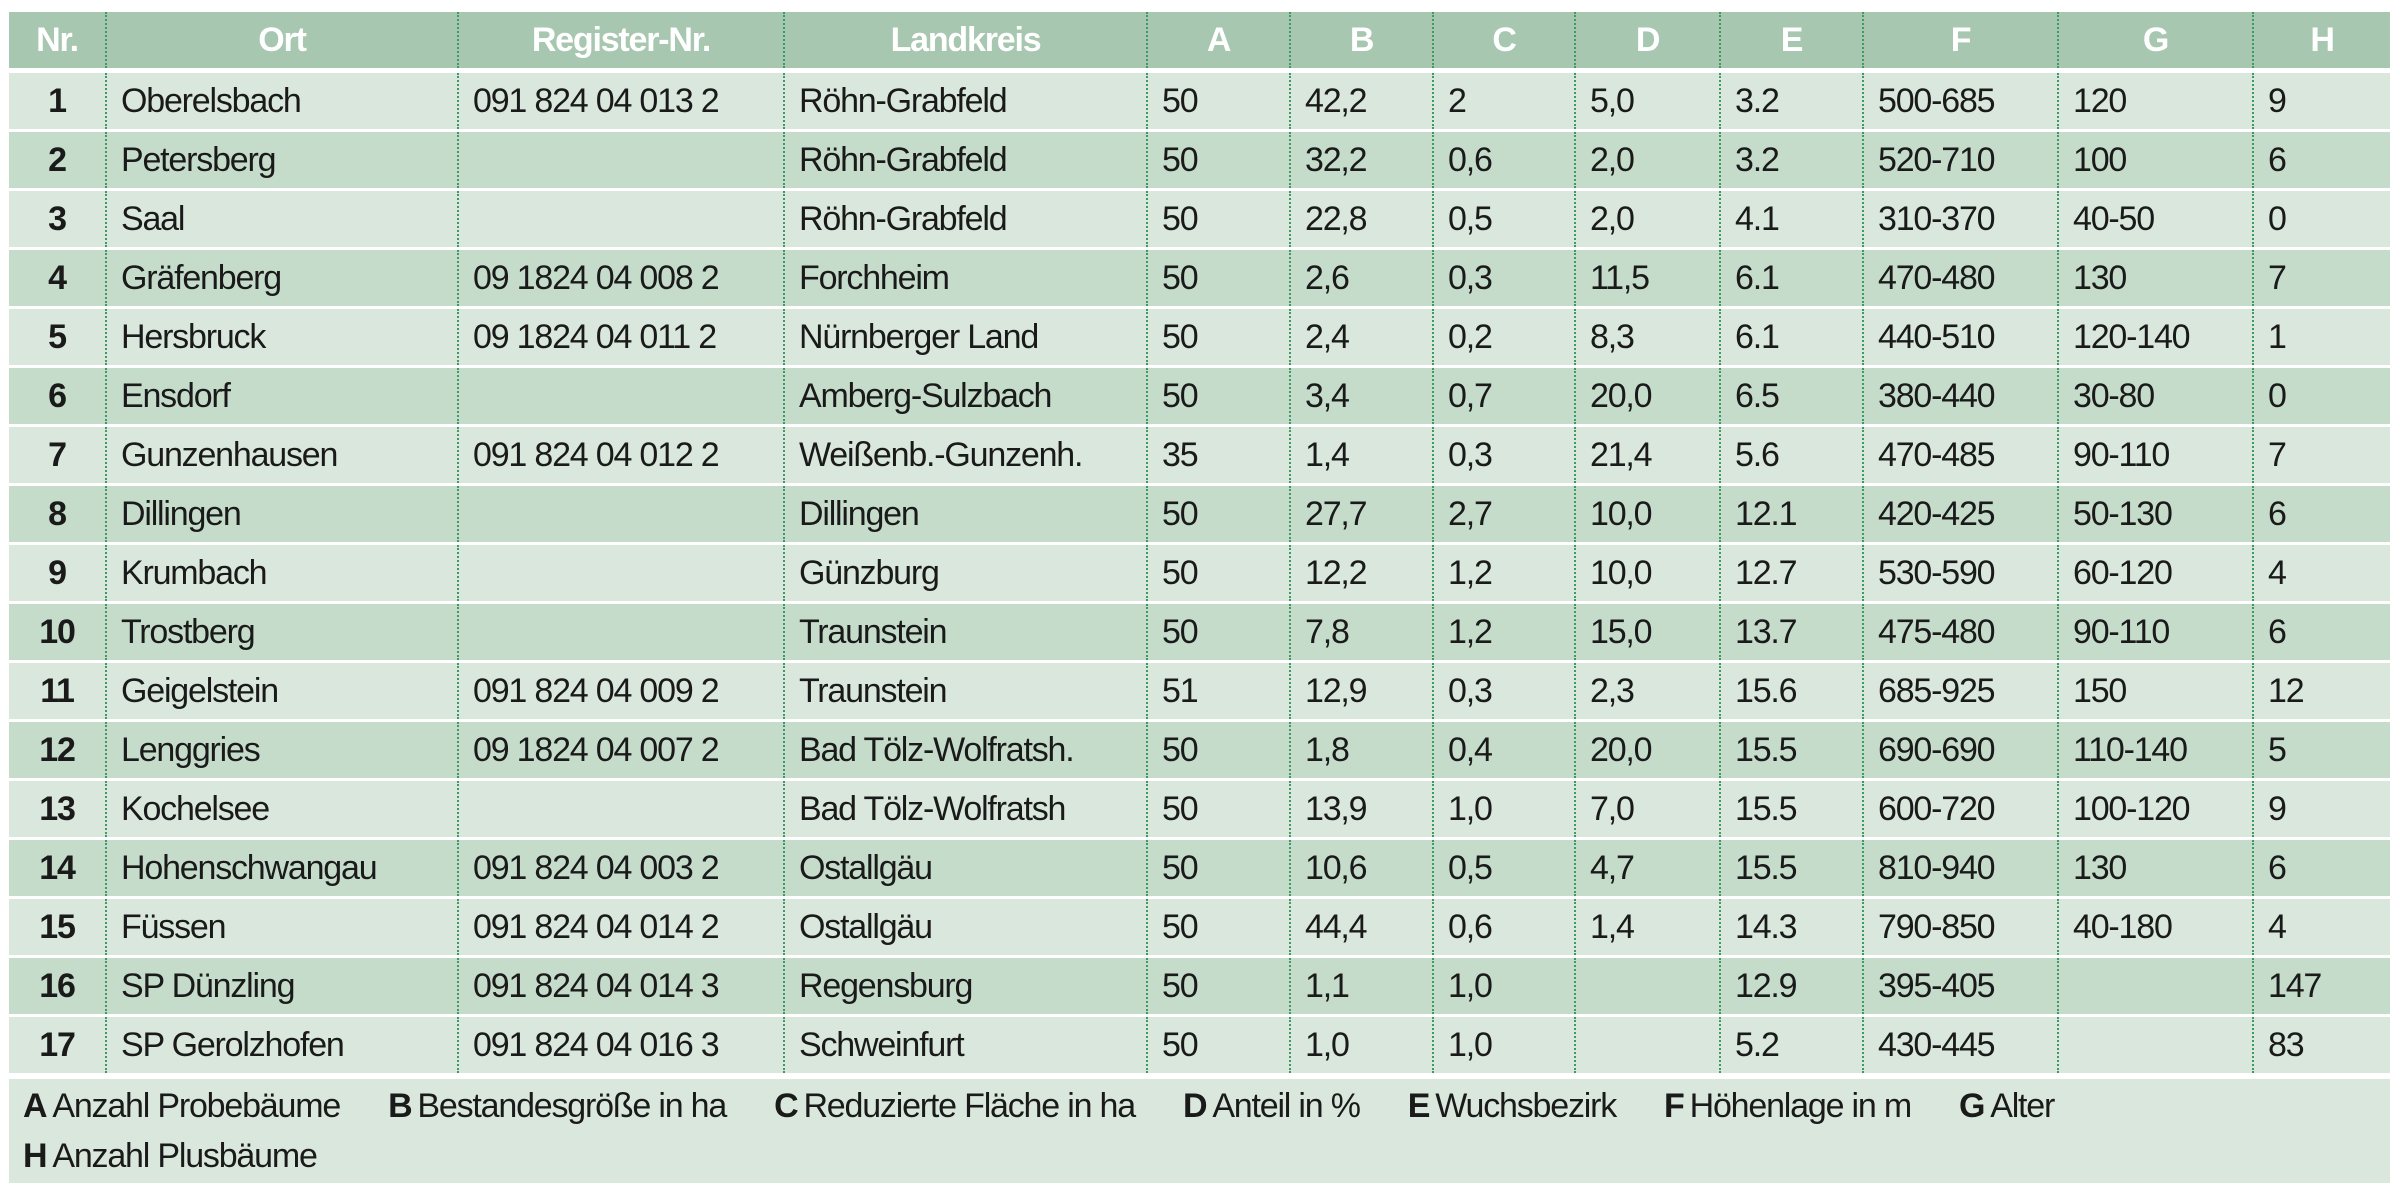 The height and width of the screenshot is (1189, 2400). I want to click on header-f: F, so click(1961, 40).